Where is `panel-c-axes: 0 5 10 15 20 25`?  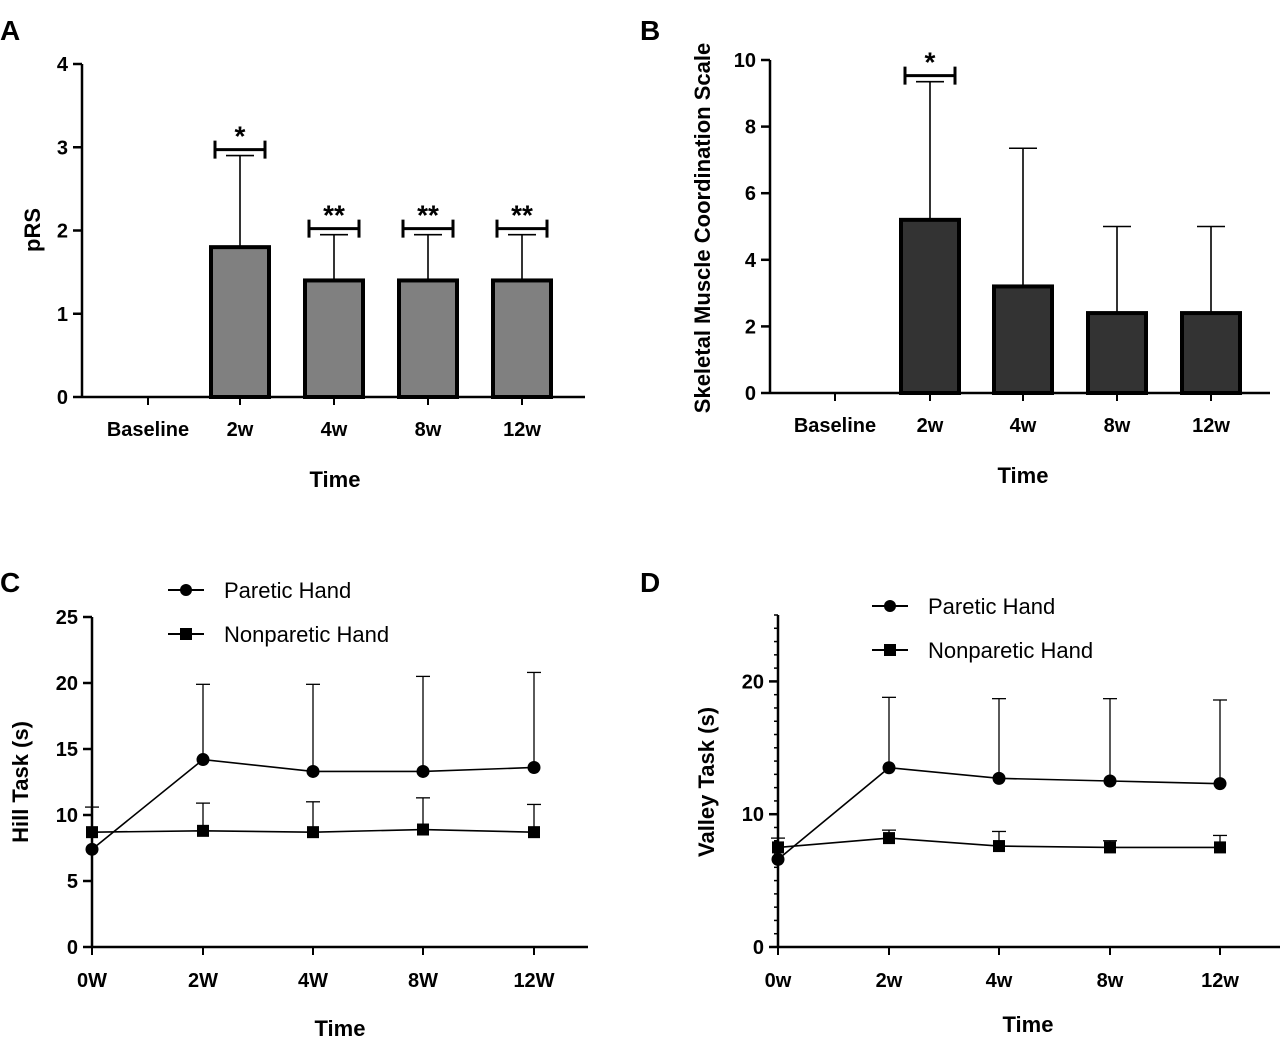
panel-c-axes: 0 5 10 15 20 25 is located at coordinates (322, 783).